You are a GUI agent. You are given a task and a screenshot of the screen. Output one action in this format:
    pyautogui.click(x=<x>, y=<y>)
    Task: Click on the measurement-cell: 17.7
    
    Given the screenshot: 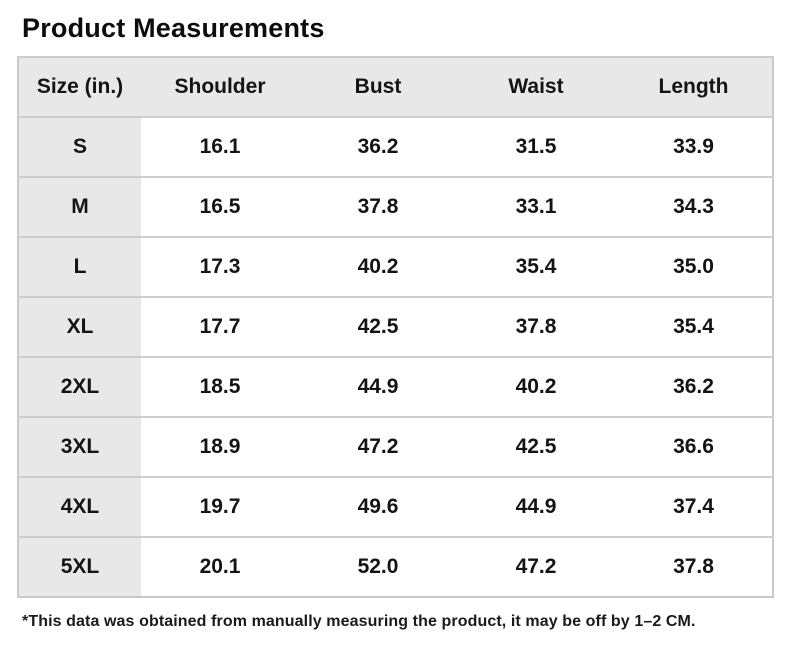 What is the action you would take?
    pyautogui.click(x=220, y=326)
    